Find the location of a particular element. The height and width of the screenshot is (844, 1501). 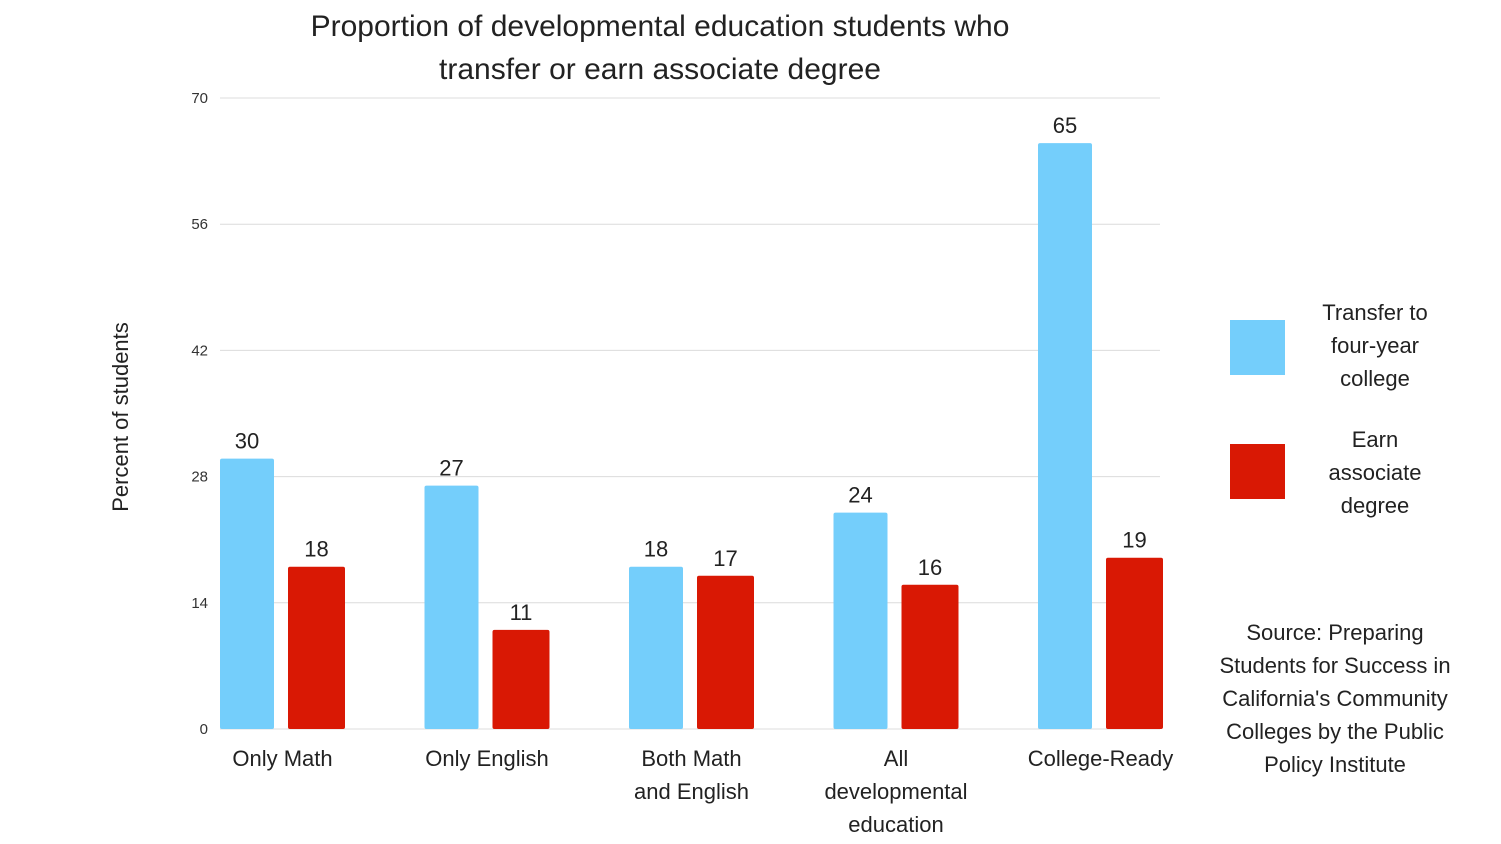

chart-title-line: transfer or earn associate degree is located at coordinates (660, 69).